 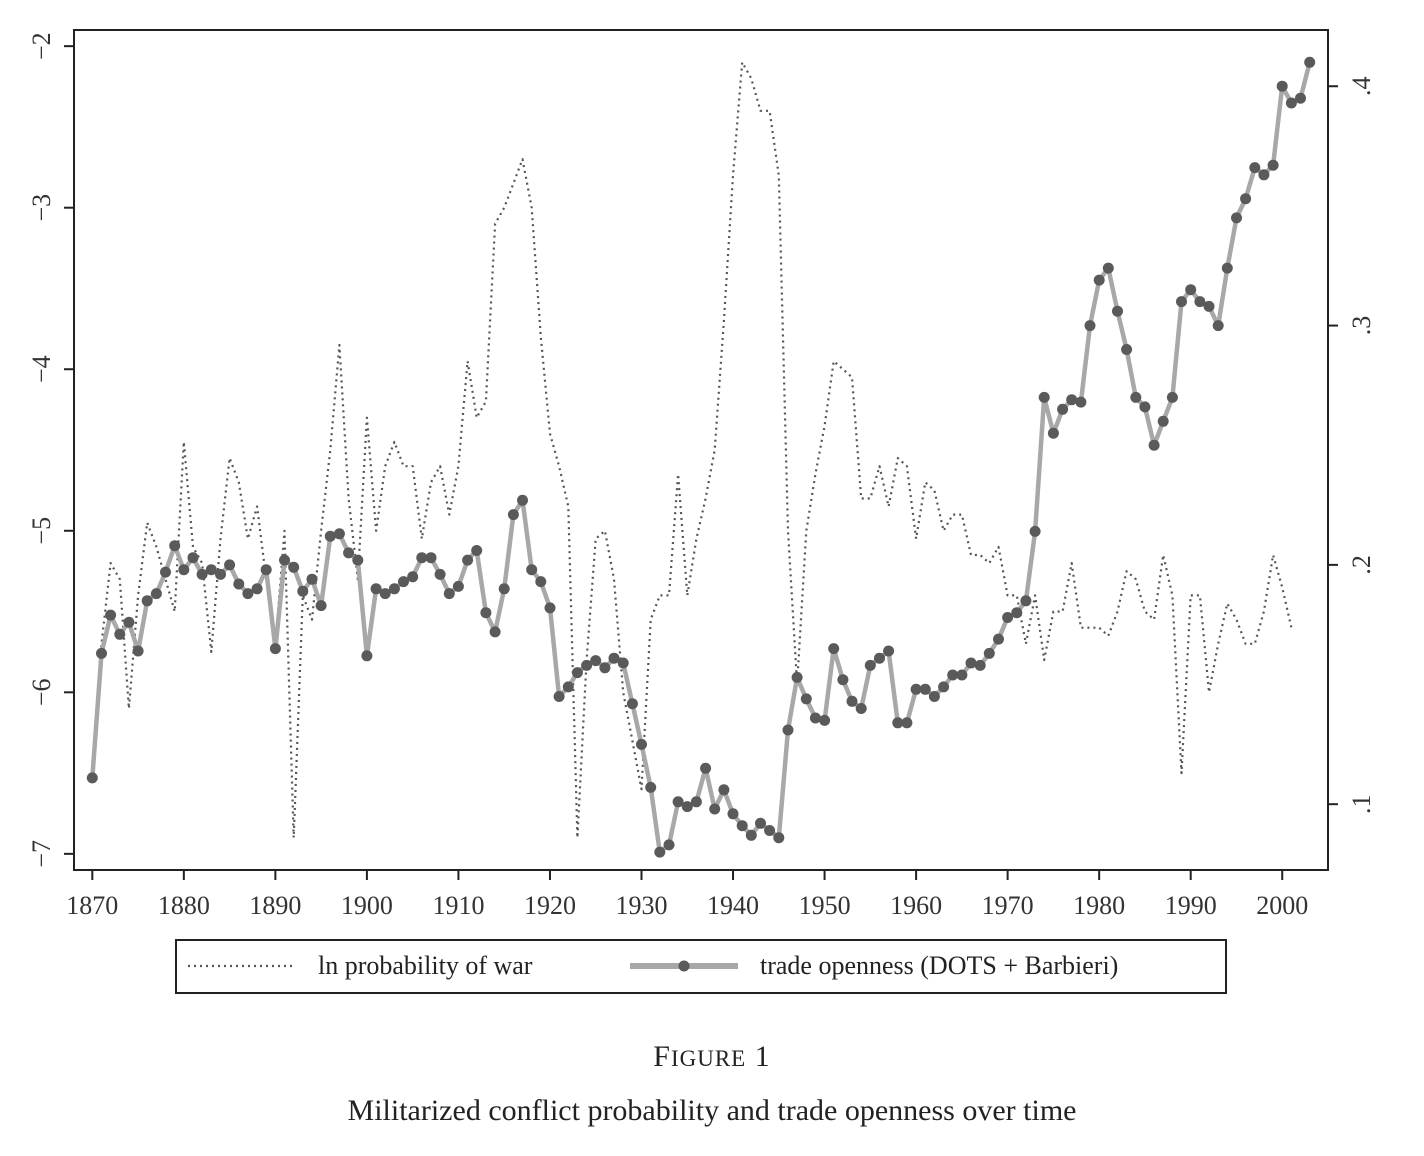 What do you see at coordinates (762, 1056) in the screenshot?
I see `figure-label-number: 1` at bounding box center [762, 1056].